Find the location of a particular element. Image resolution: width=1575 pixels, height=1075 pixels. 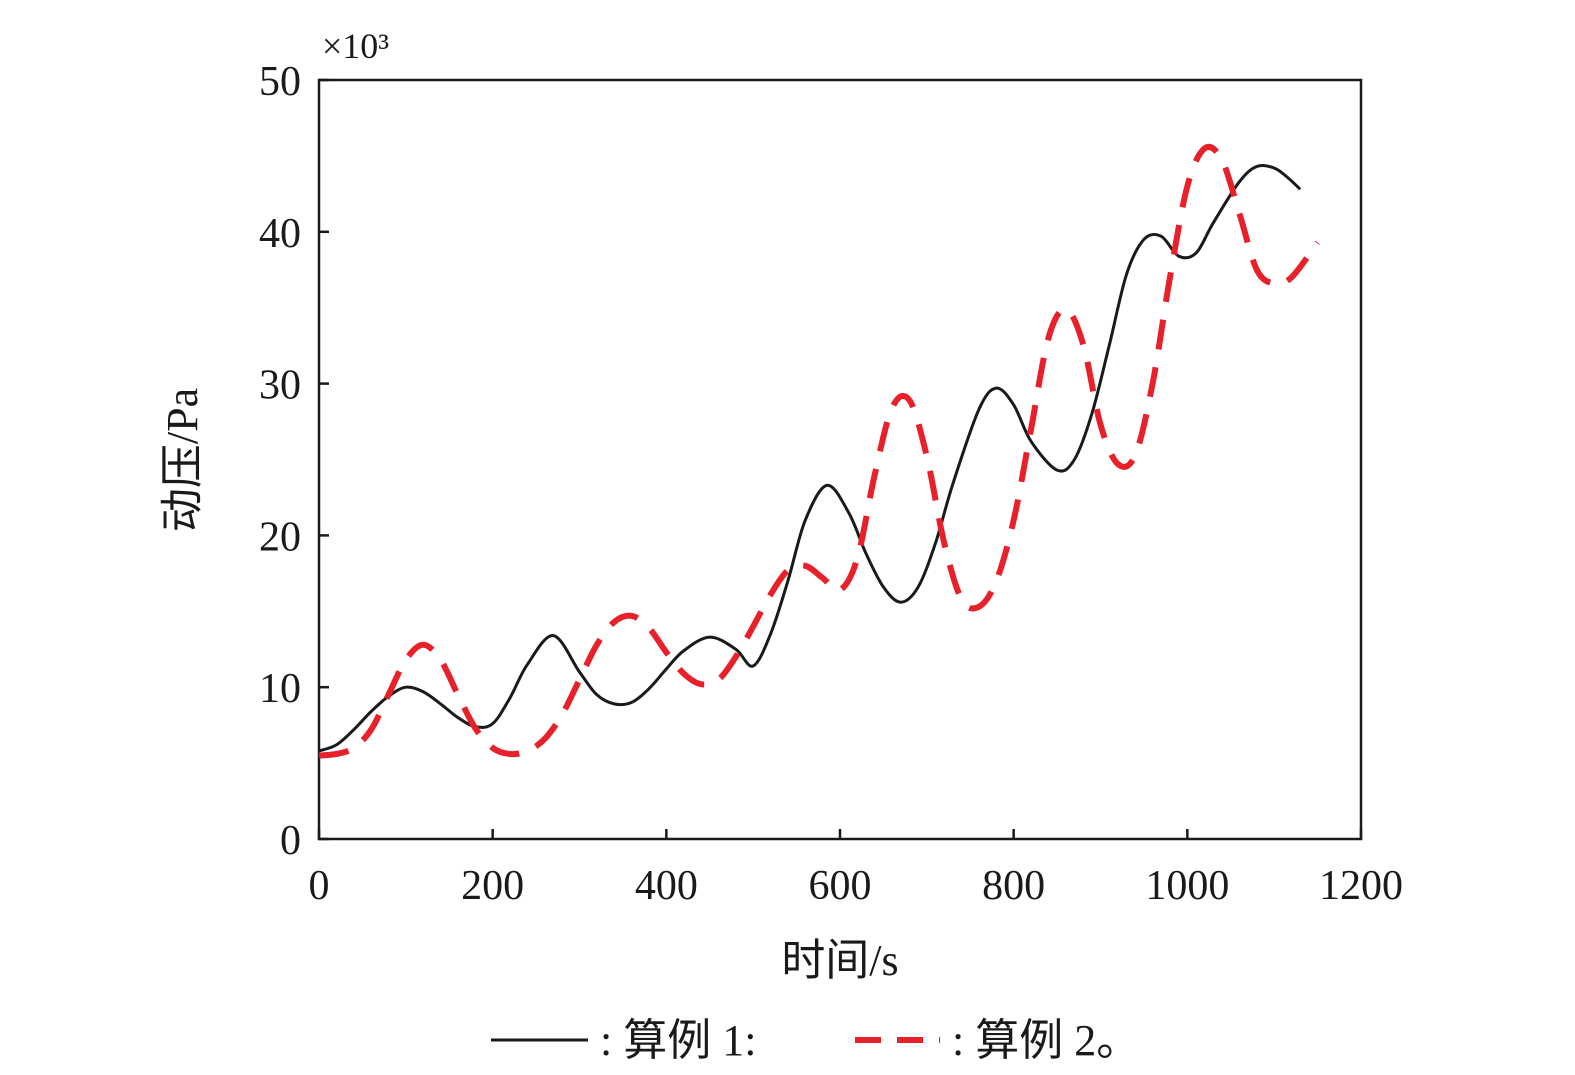

y-tick-label: 20 is located at coordinates (280, 537).